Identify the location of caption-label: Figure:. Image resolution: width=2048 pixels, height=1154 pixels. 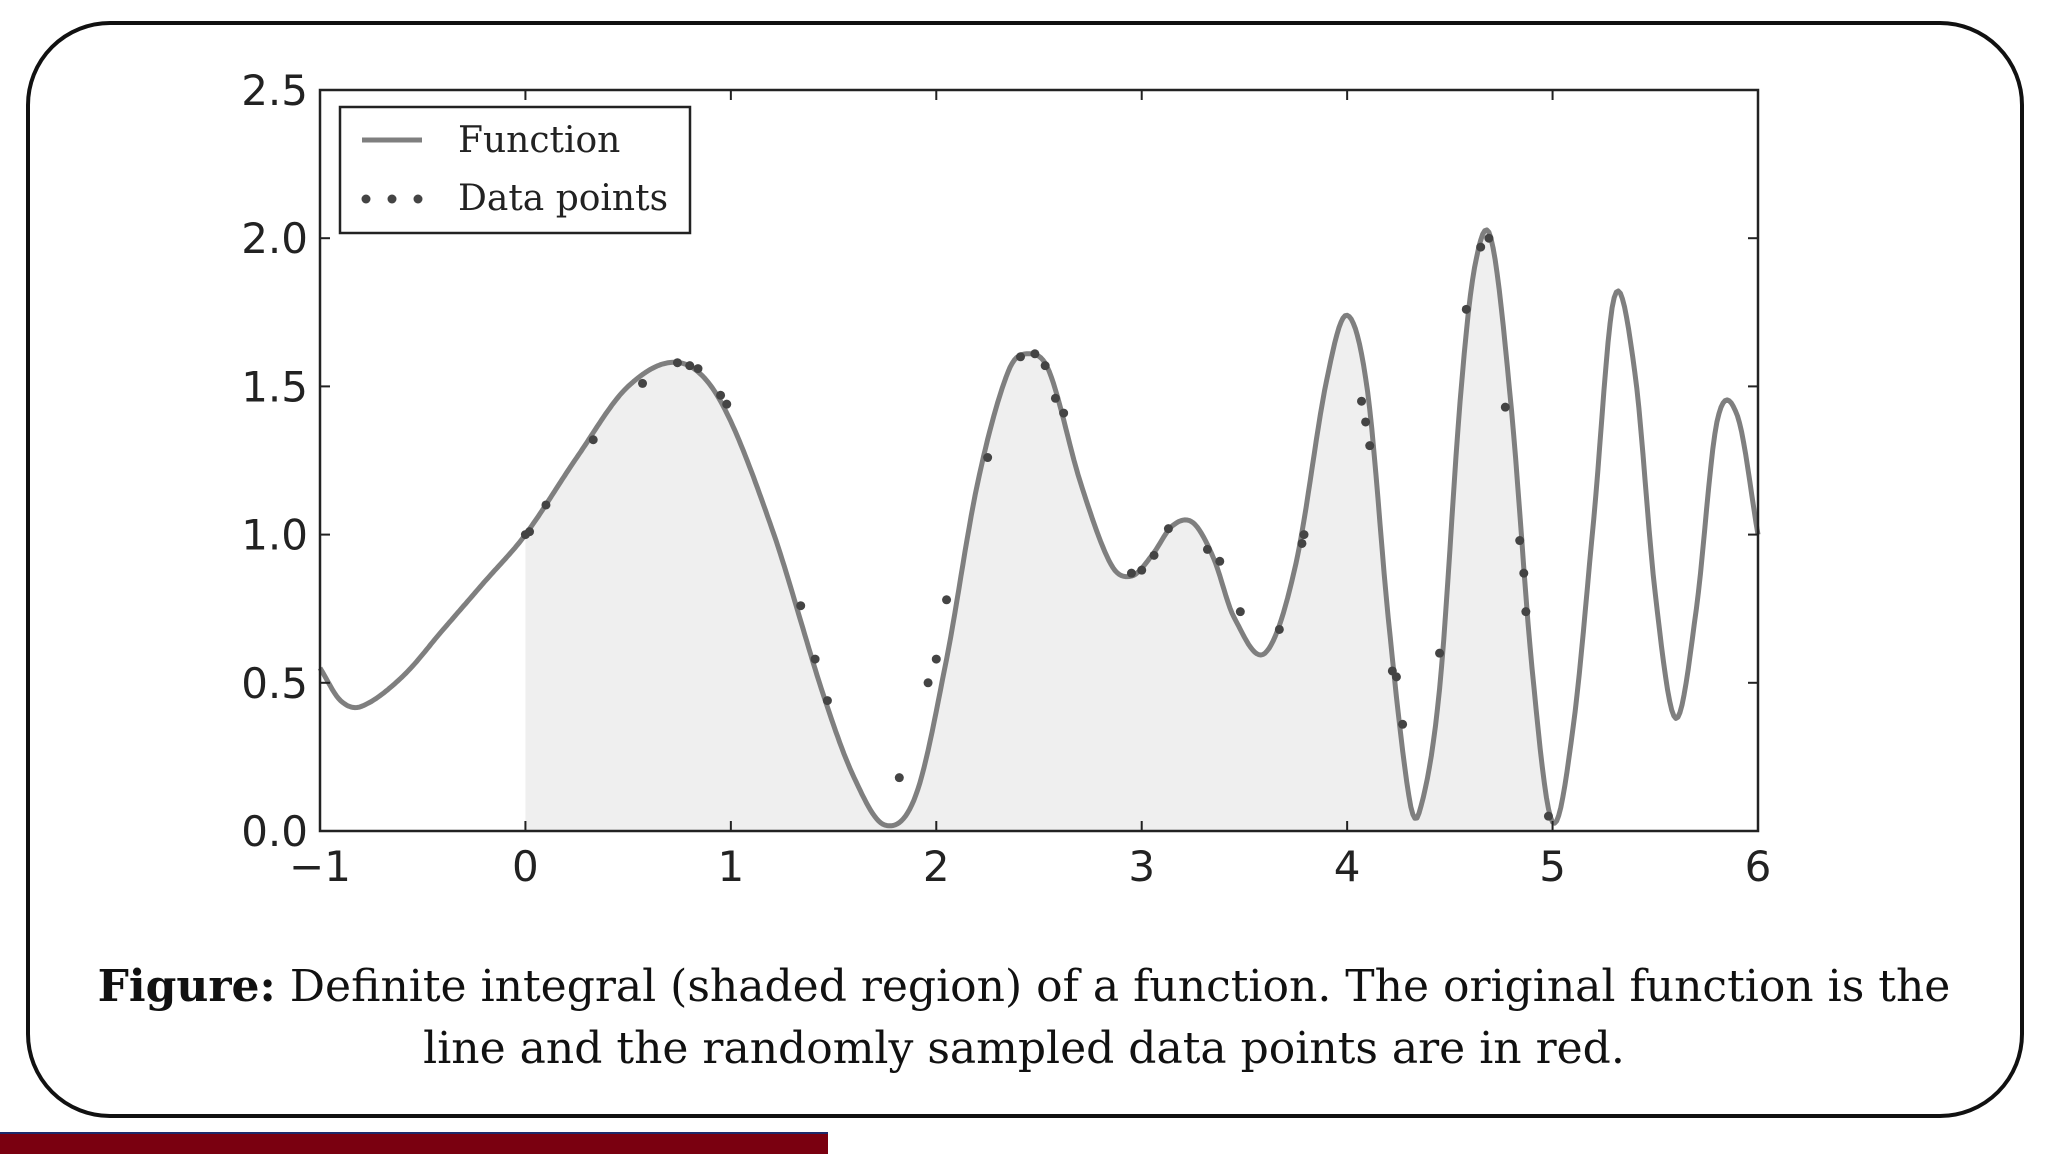
(186, 986).